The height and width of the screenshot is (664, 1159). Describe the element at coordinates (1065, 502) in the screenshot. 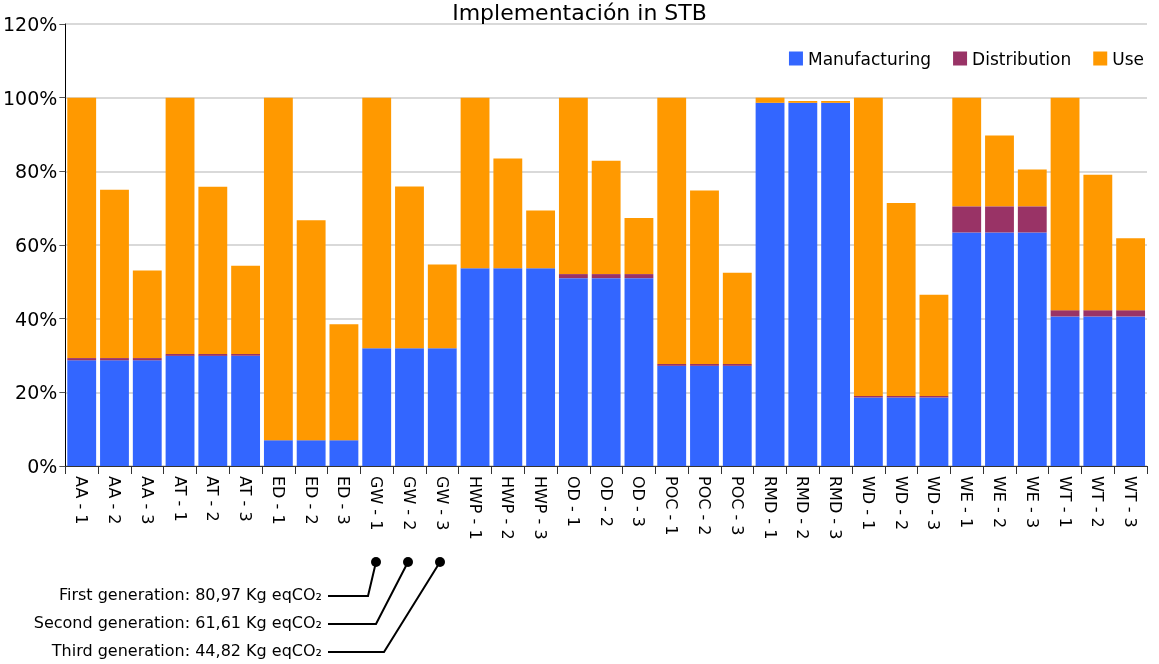

I see `x-tick-label: WT - 1` at that location.